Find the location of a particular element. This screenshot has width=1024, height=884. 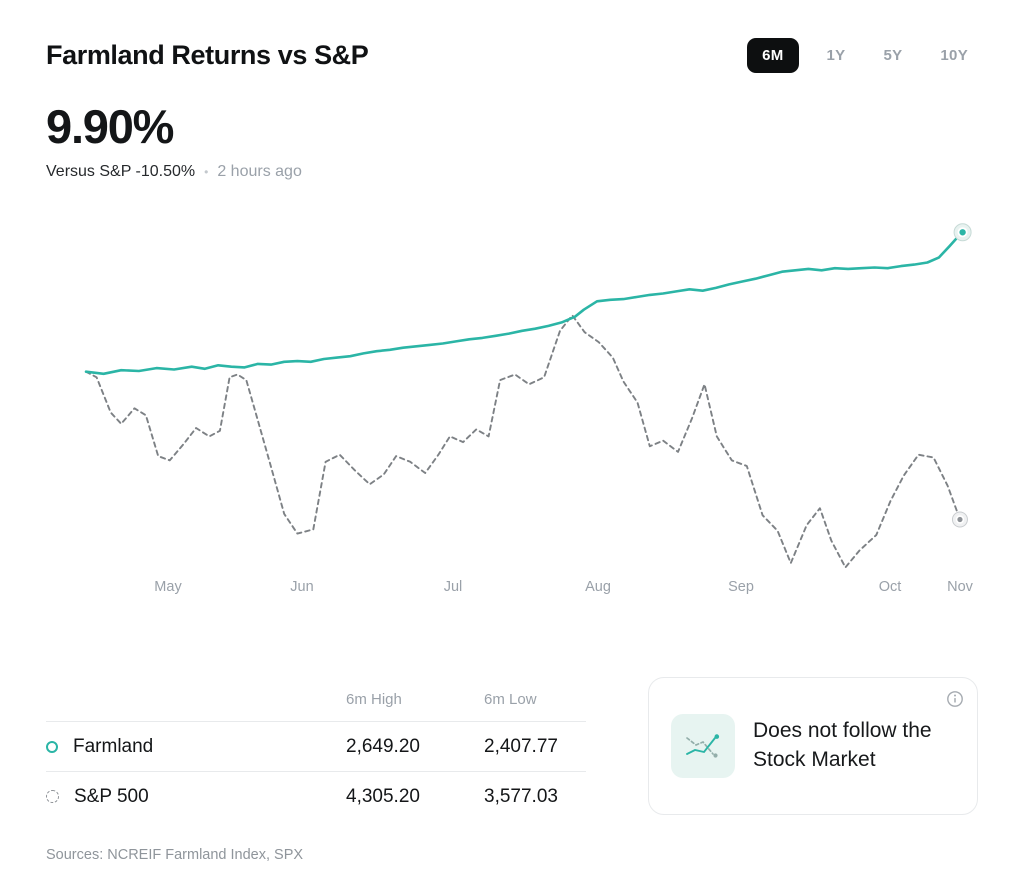

x-axis-labels: May Jun Jul Aug Sep Oct Nov is located at coordinates (512, 588).